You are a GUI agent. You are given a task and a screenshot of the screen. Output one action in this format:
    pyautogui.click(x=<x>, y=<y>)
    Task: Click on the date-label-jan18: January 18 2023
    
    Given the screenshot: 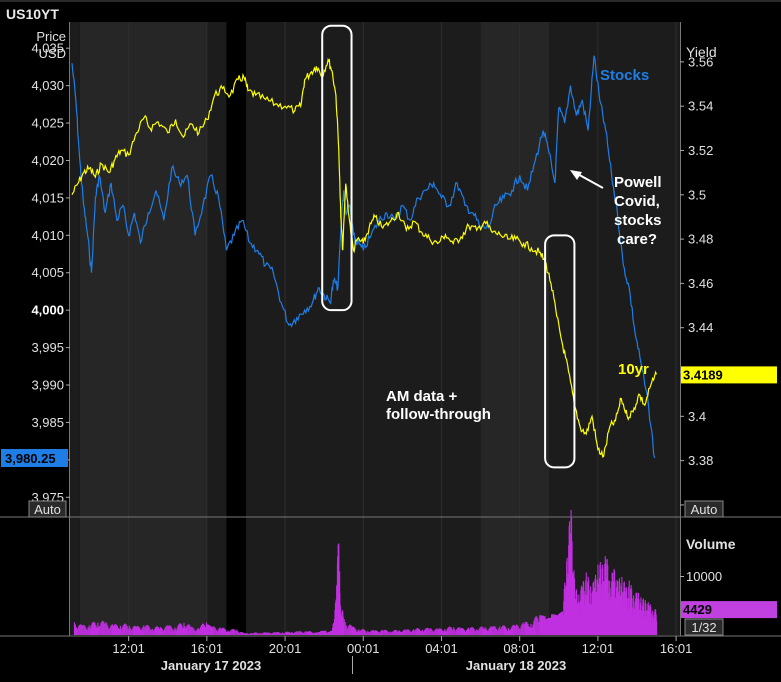 What is the action you would take?
    pyautogui.click(x=516, y=665)
    